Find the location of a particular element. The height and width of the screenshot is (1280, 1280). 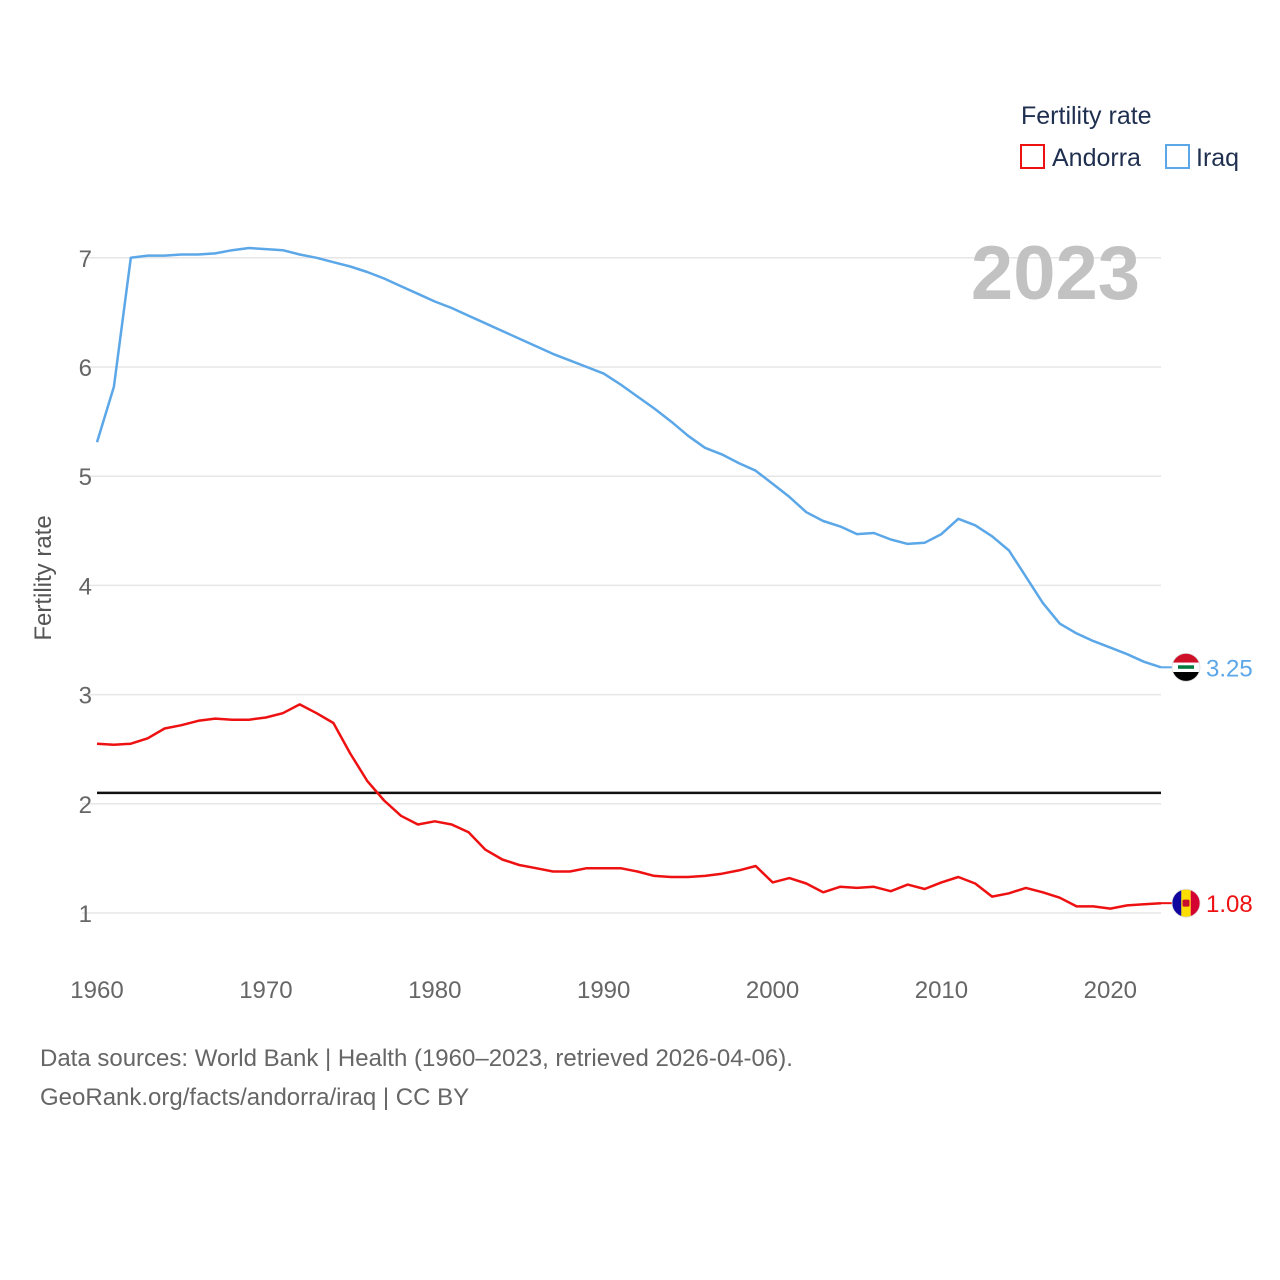

y-tick-label: 6 is located at coordinates (85, 368).